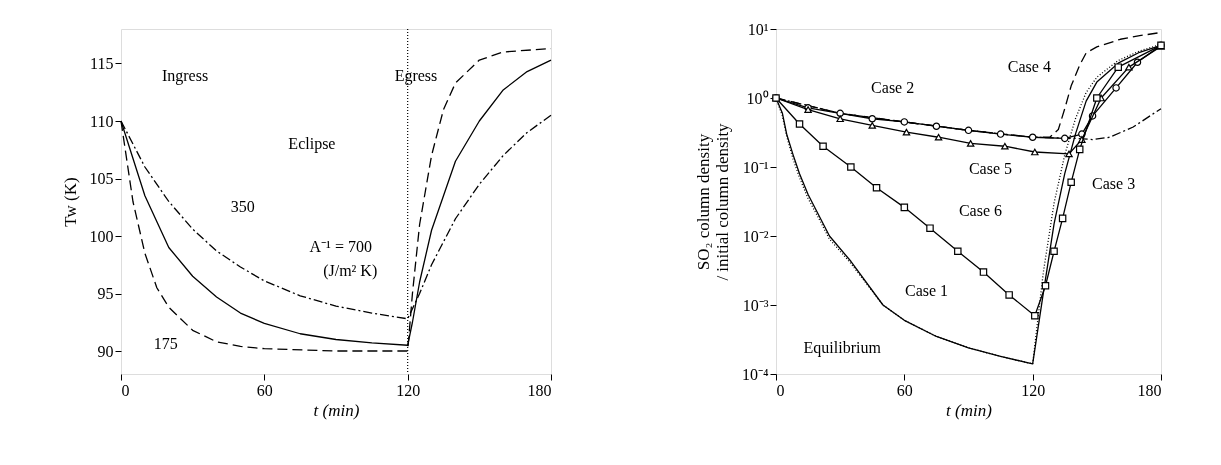 The width and height of the screenshot is (1221, 465). What do you see at coordinates (101, 236) in the screenshot?
I see `y-tick-label: 100` at bounding box center [101, 236].